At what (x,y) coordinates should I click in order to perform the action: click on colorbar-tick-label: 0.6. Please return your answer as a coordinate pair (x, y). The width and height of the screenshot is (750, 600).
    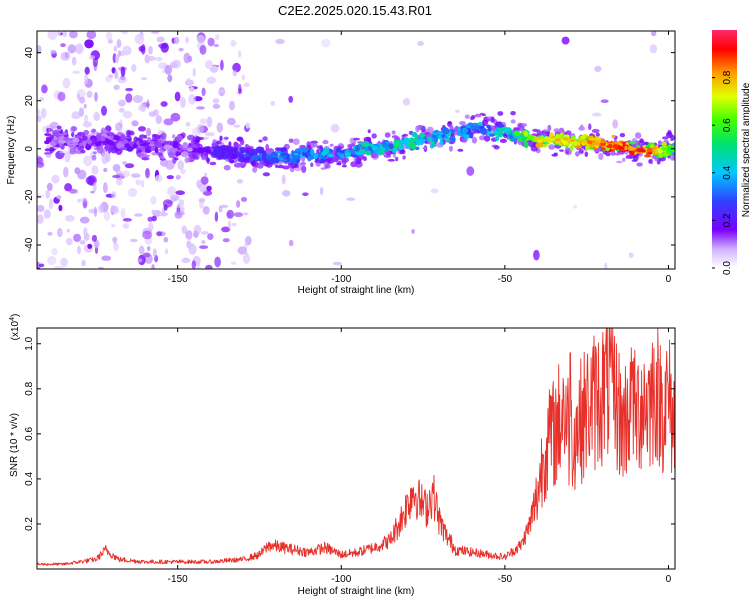
    Looking at the image, I should click on (727, 125).